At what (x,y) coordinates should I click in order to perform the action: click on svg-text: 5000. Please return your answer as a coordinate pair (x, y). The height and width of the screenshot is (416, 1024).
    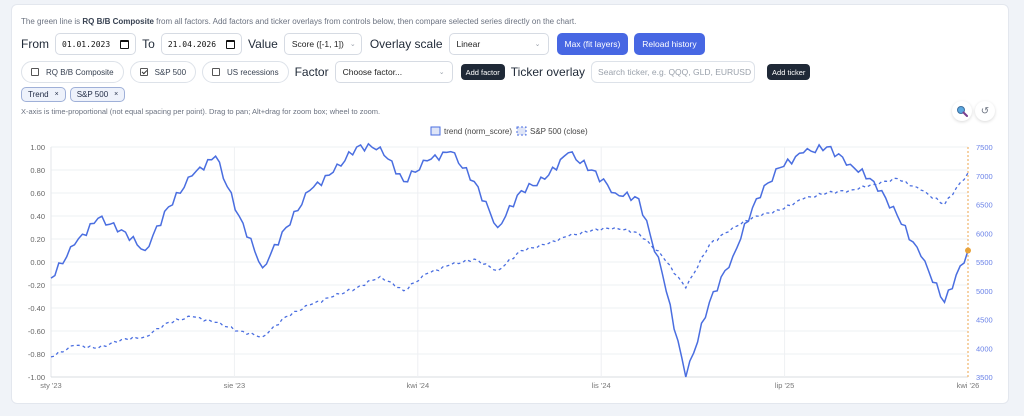
    Looking at the image, I should click on (984, 291).